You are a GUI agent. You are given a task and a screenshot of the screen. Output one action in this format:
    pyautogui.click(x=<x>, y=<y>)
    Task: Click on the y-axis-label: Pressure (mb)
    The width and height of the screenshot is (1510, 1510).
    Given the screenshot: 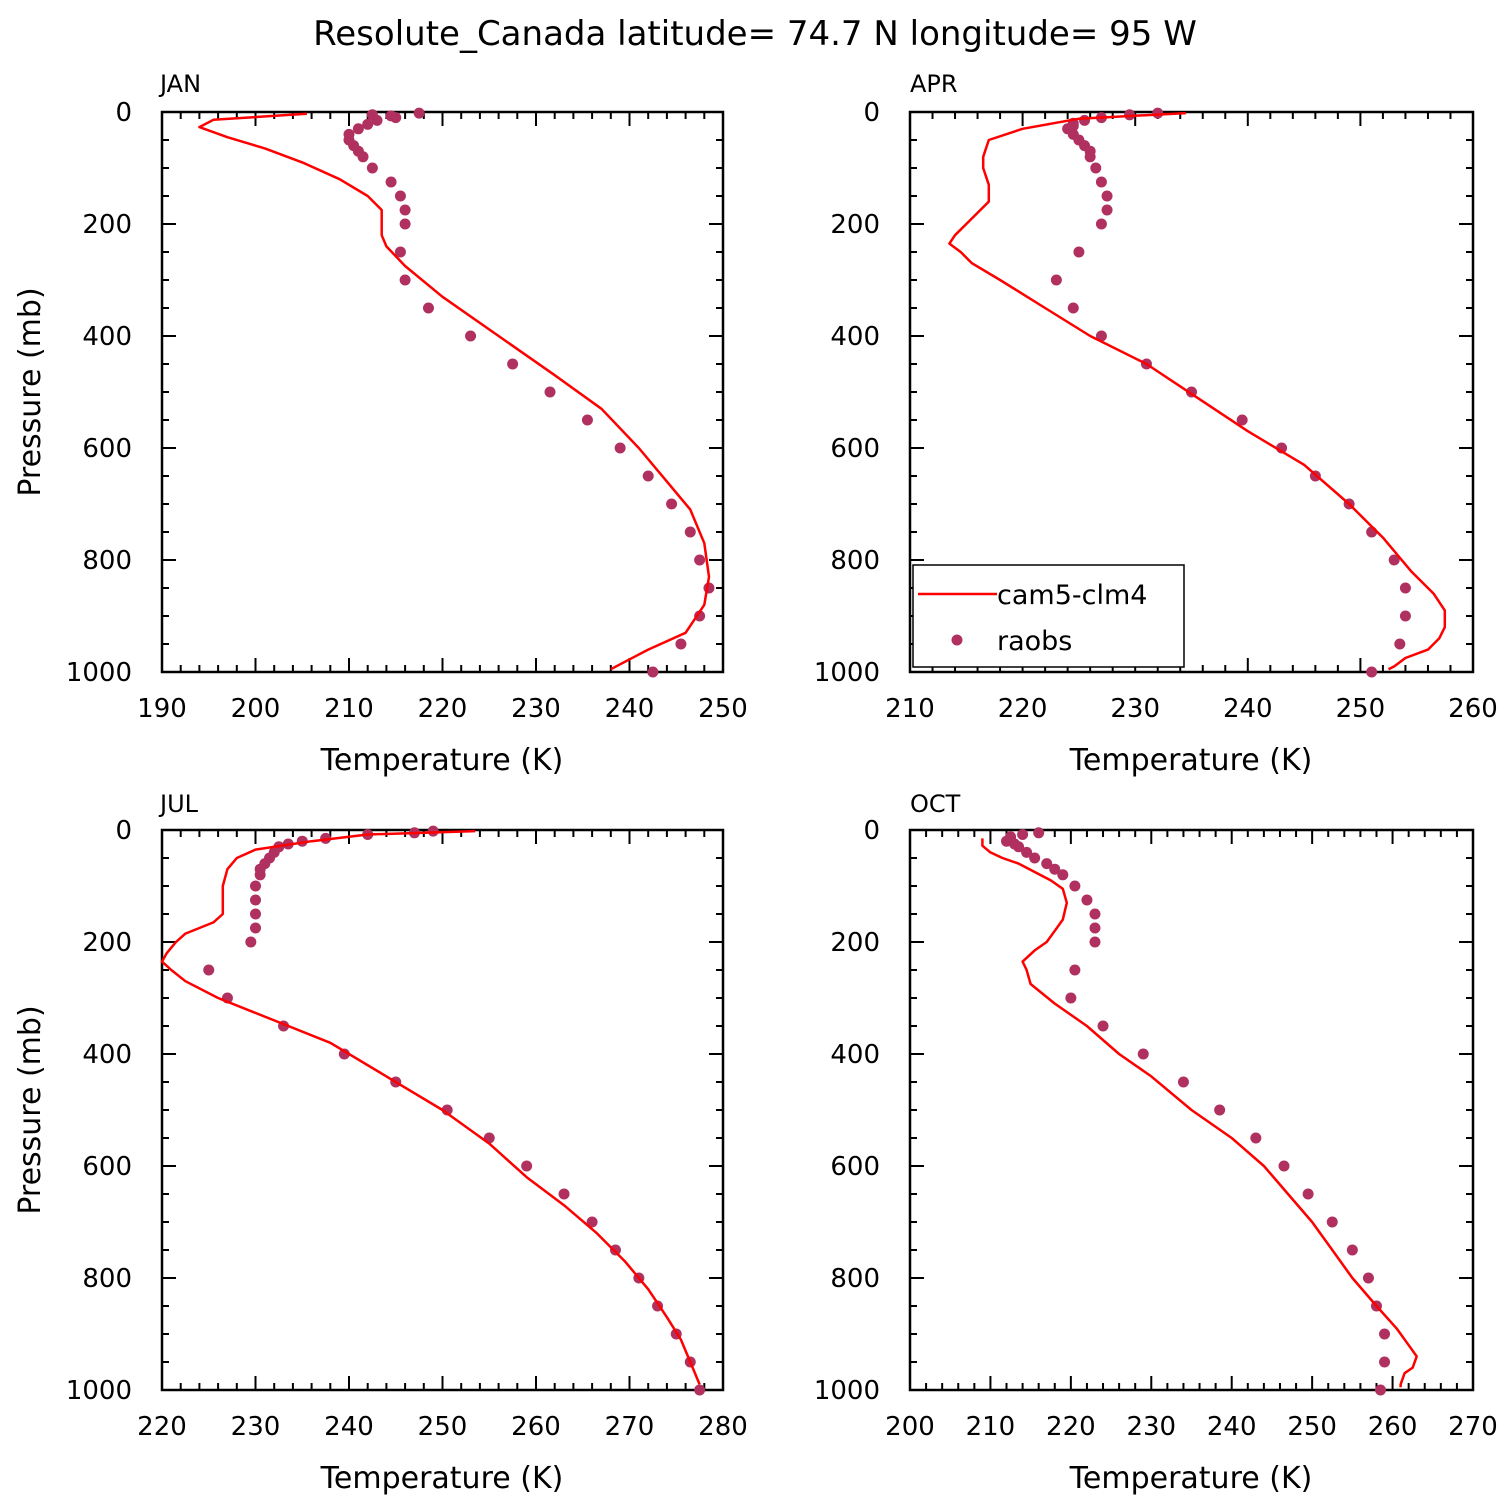 What is the action you would take?
    pyautogui.click(x=30, y=1109)
    